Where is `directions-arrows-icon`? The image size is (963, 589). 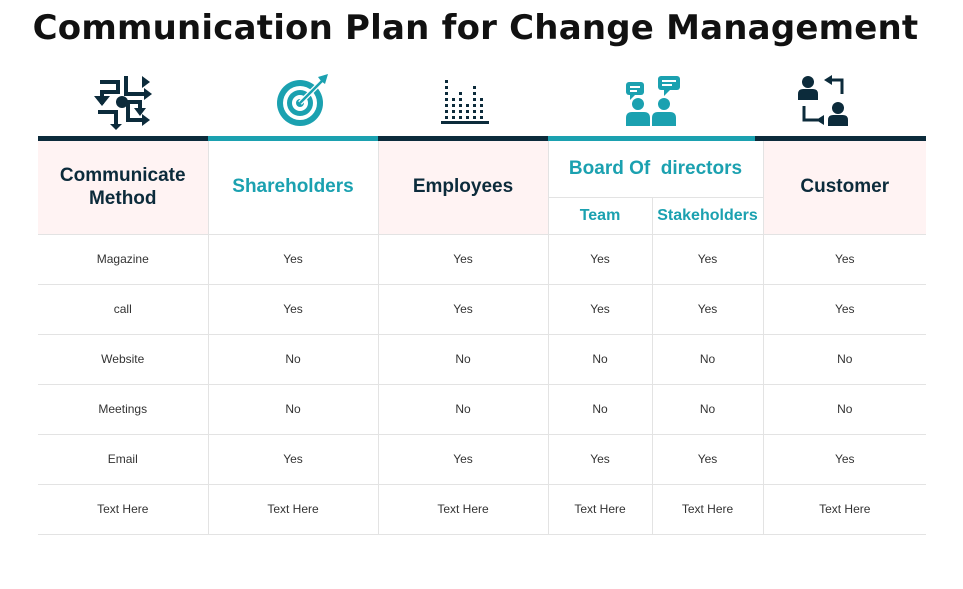 directions-arrows-icon is located at coordinates (122, 101).